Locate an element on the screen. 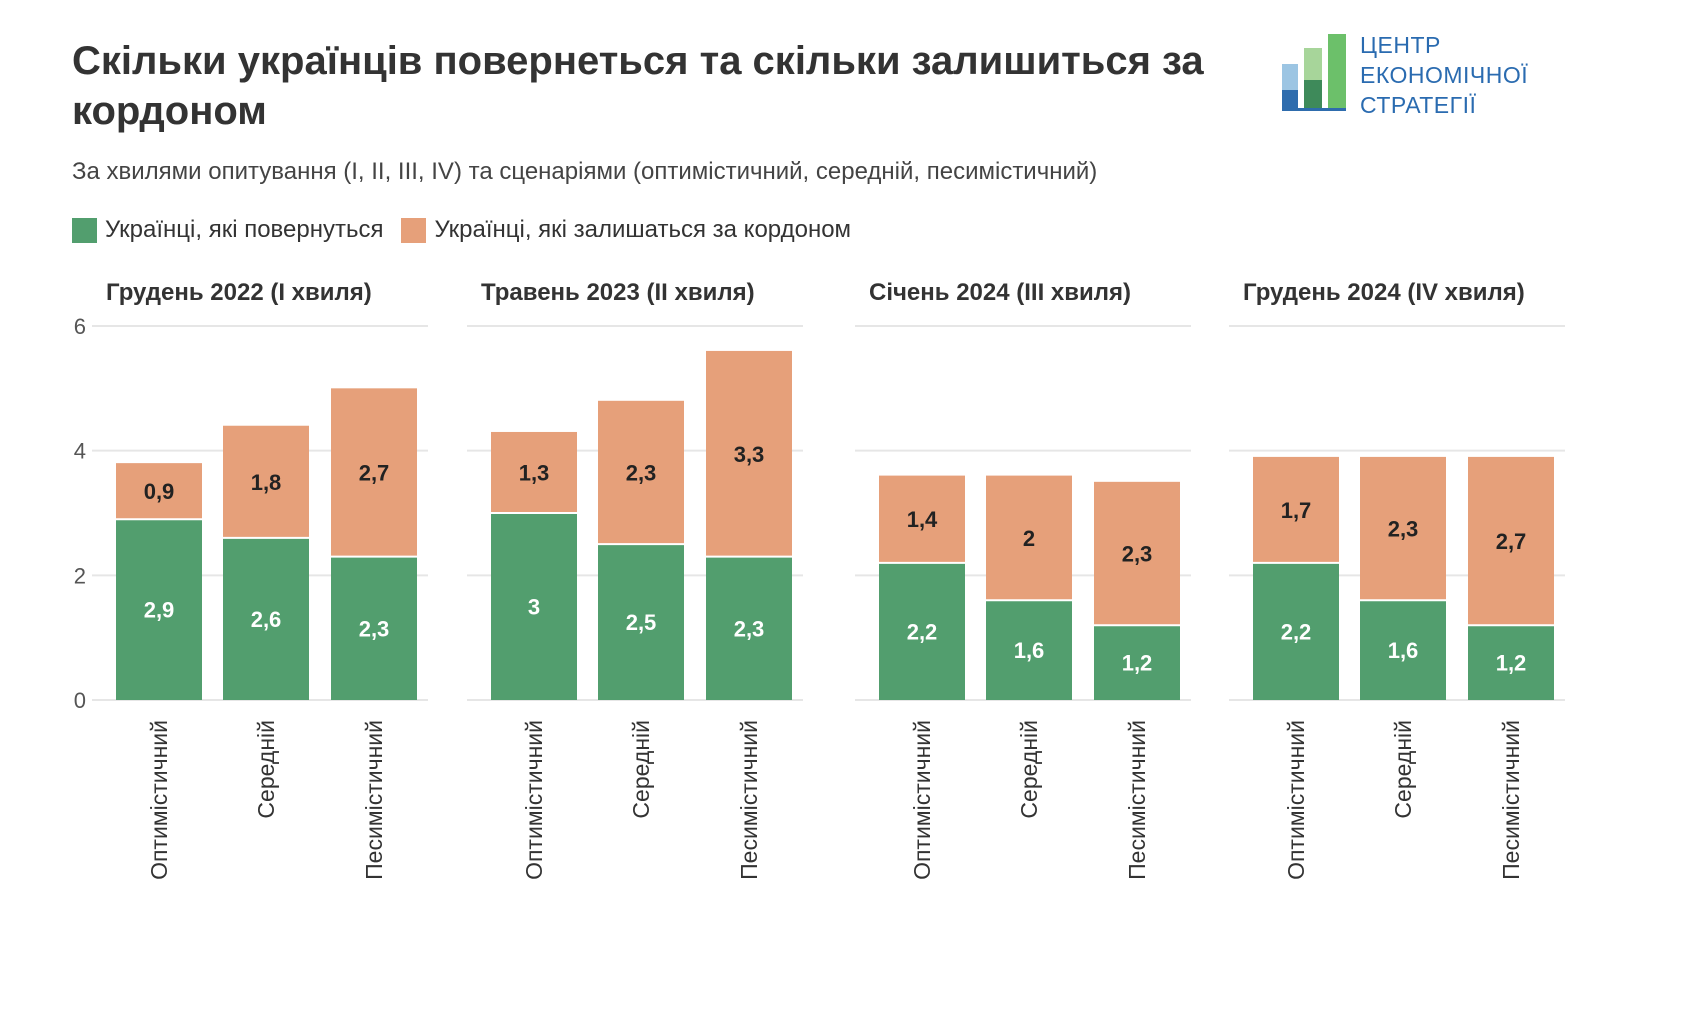 The height and width of the screenshot is (1013, 1690). legend-label-stay: Українці, які залишаться за кордоном is located at coordinates (643, 229).